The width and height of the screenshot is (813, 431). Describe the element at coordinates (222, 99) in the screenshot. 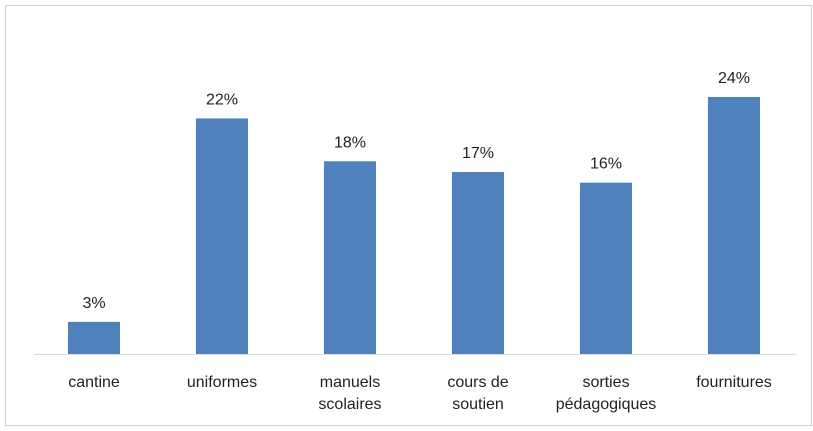

I see `data-label: 22%` at that location.